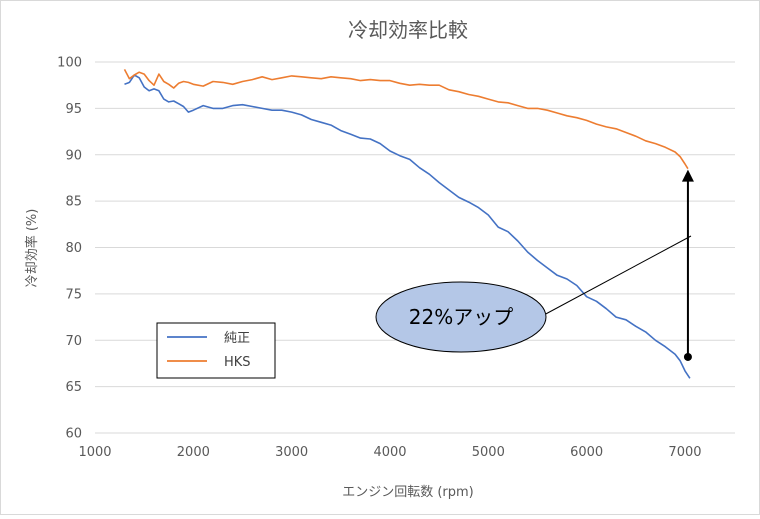  I want to click on callout-ellipse, so click(461, 317).